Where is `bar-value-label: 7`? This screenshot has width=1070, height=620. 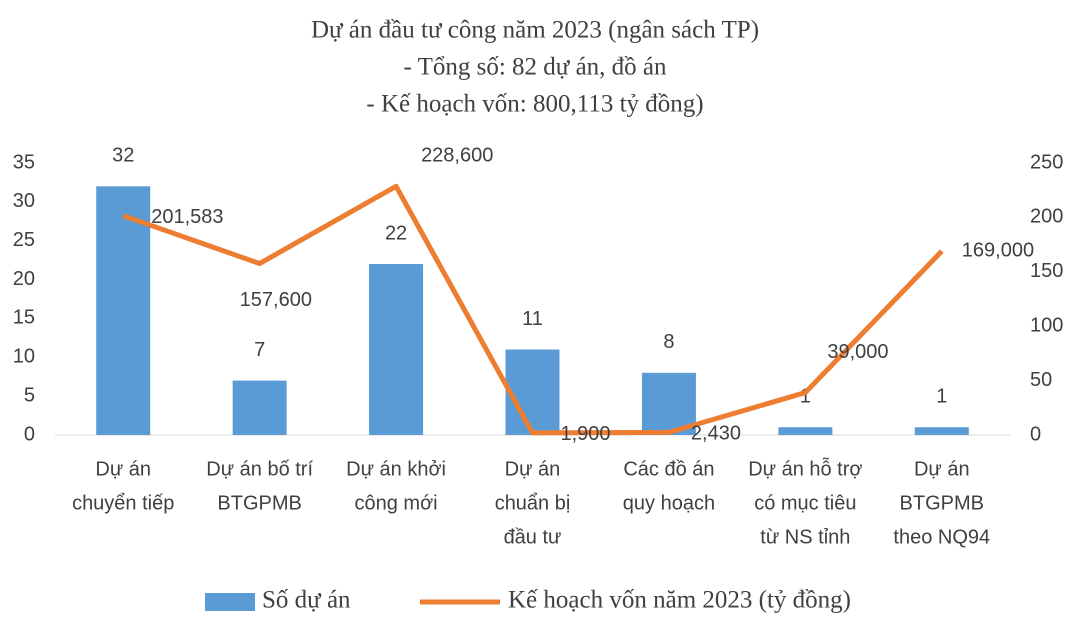 bar-value-label: 7 is located at coordinates (259, 350).